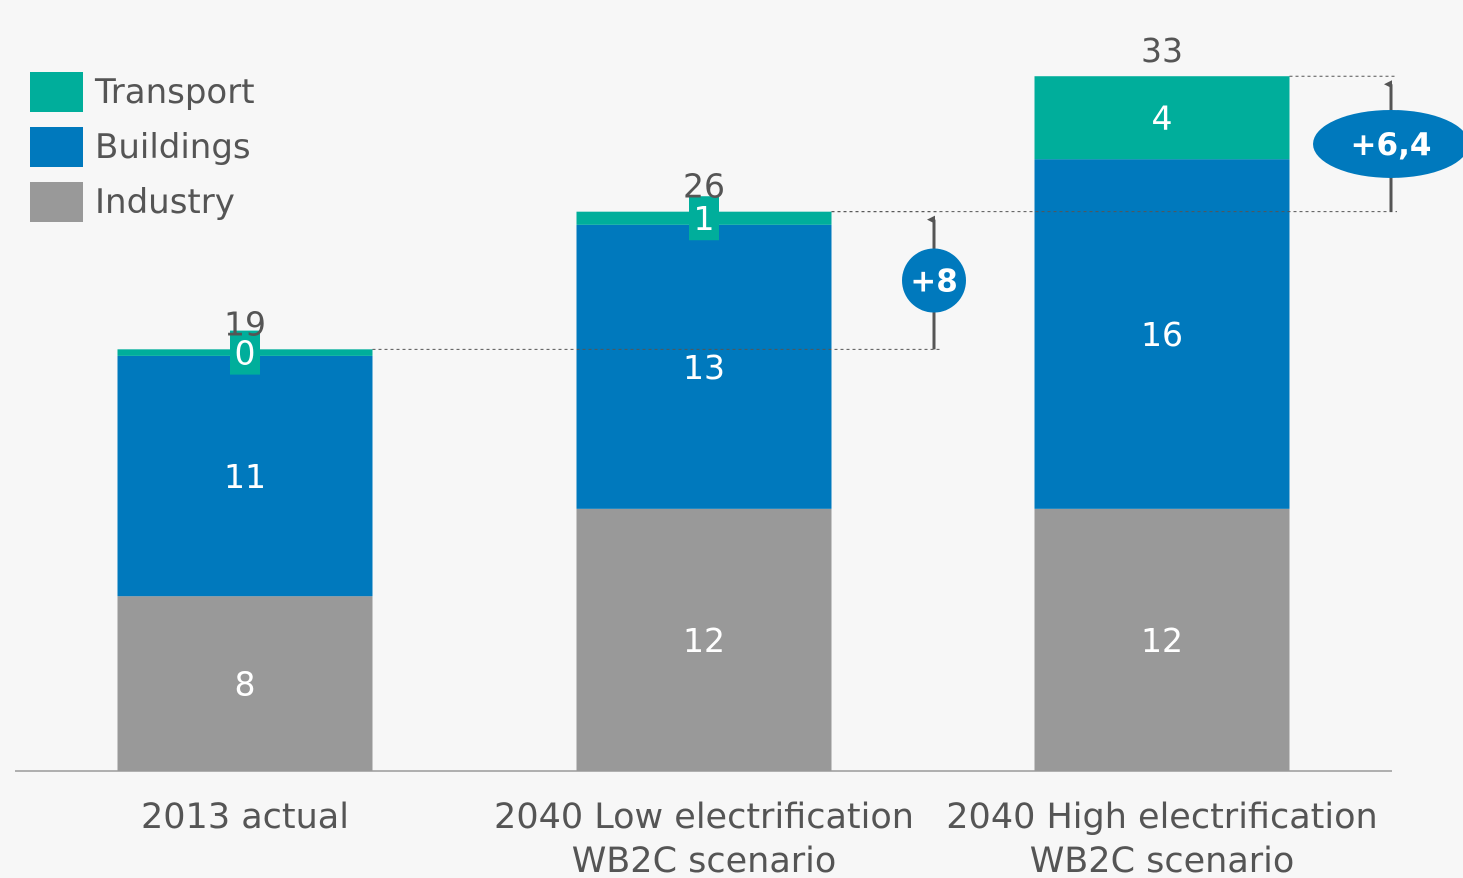 Image resolution: width=1463 pixels, height=878 pixels. I want to click on x-tick-label-2-line-1: 2040 Low electrification, so click(704, 817).